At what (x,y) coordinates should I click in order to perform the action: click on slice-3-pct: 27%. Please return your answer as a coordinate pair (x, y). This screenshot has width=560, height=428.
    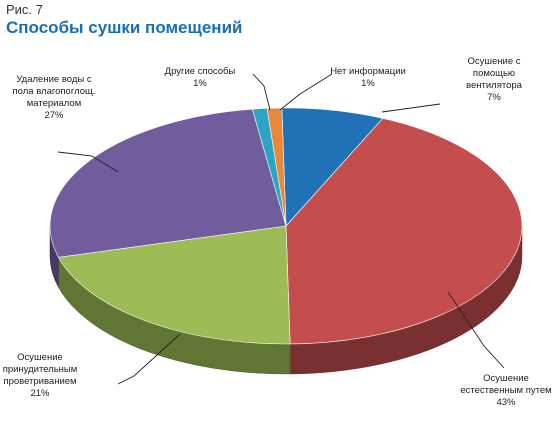
    Looking at the image, I should click on (54, 115).